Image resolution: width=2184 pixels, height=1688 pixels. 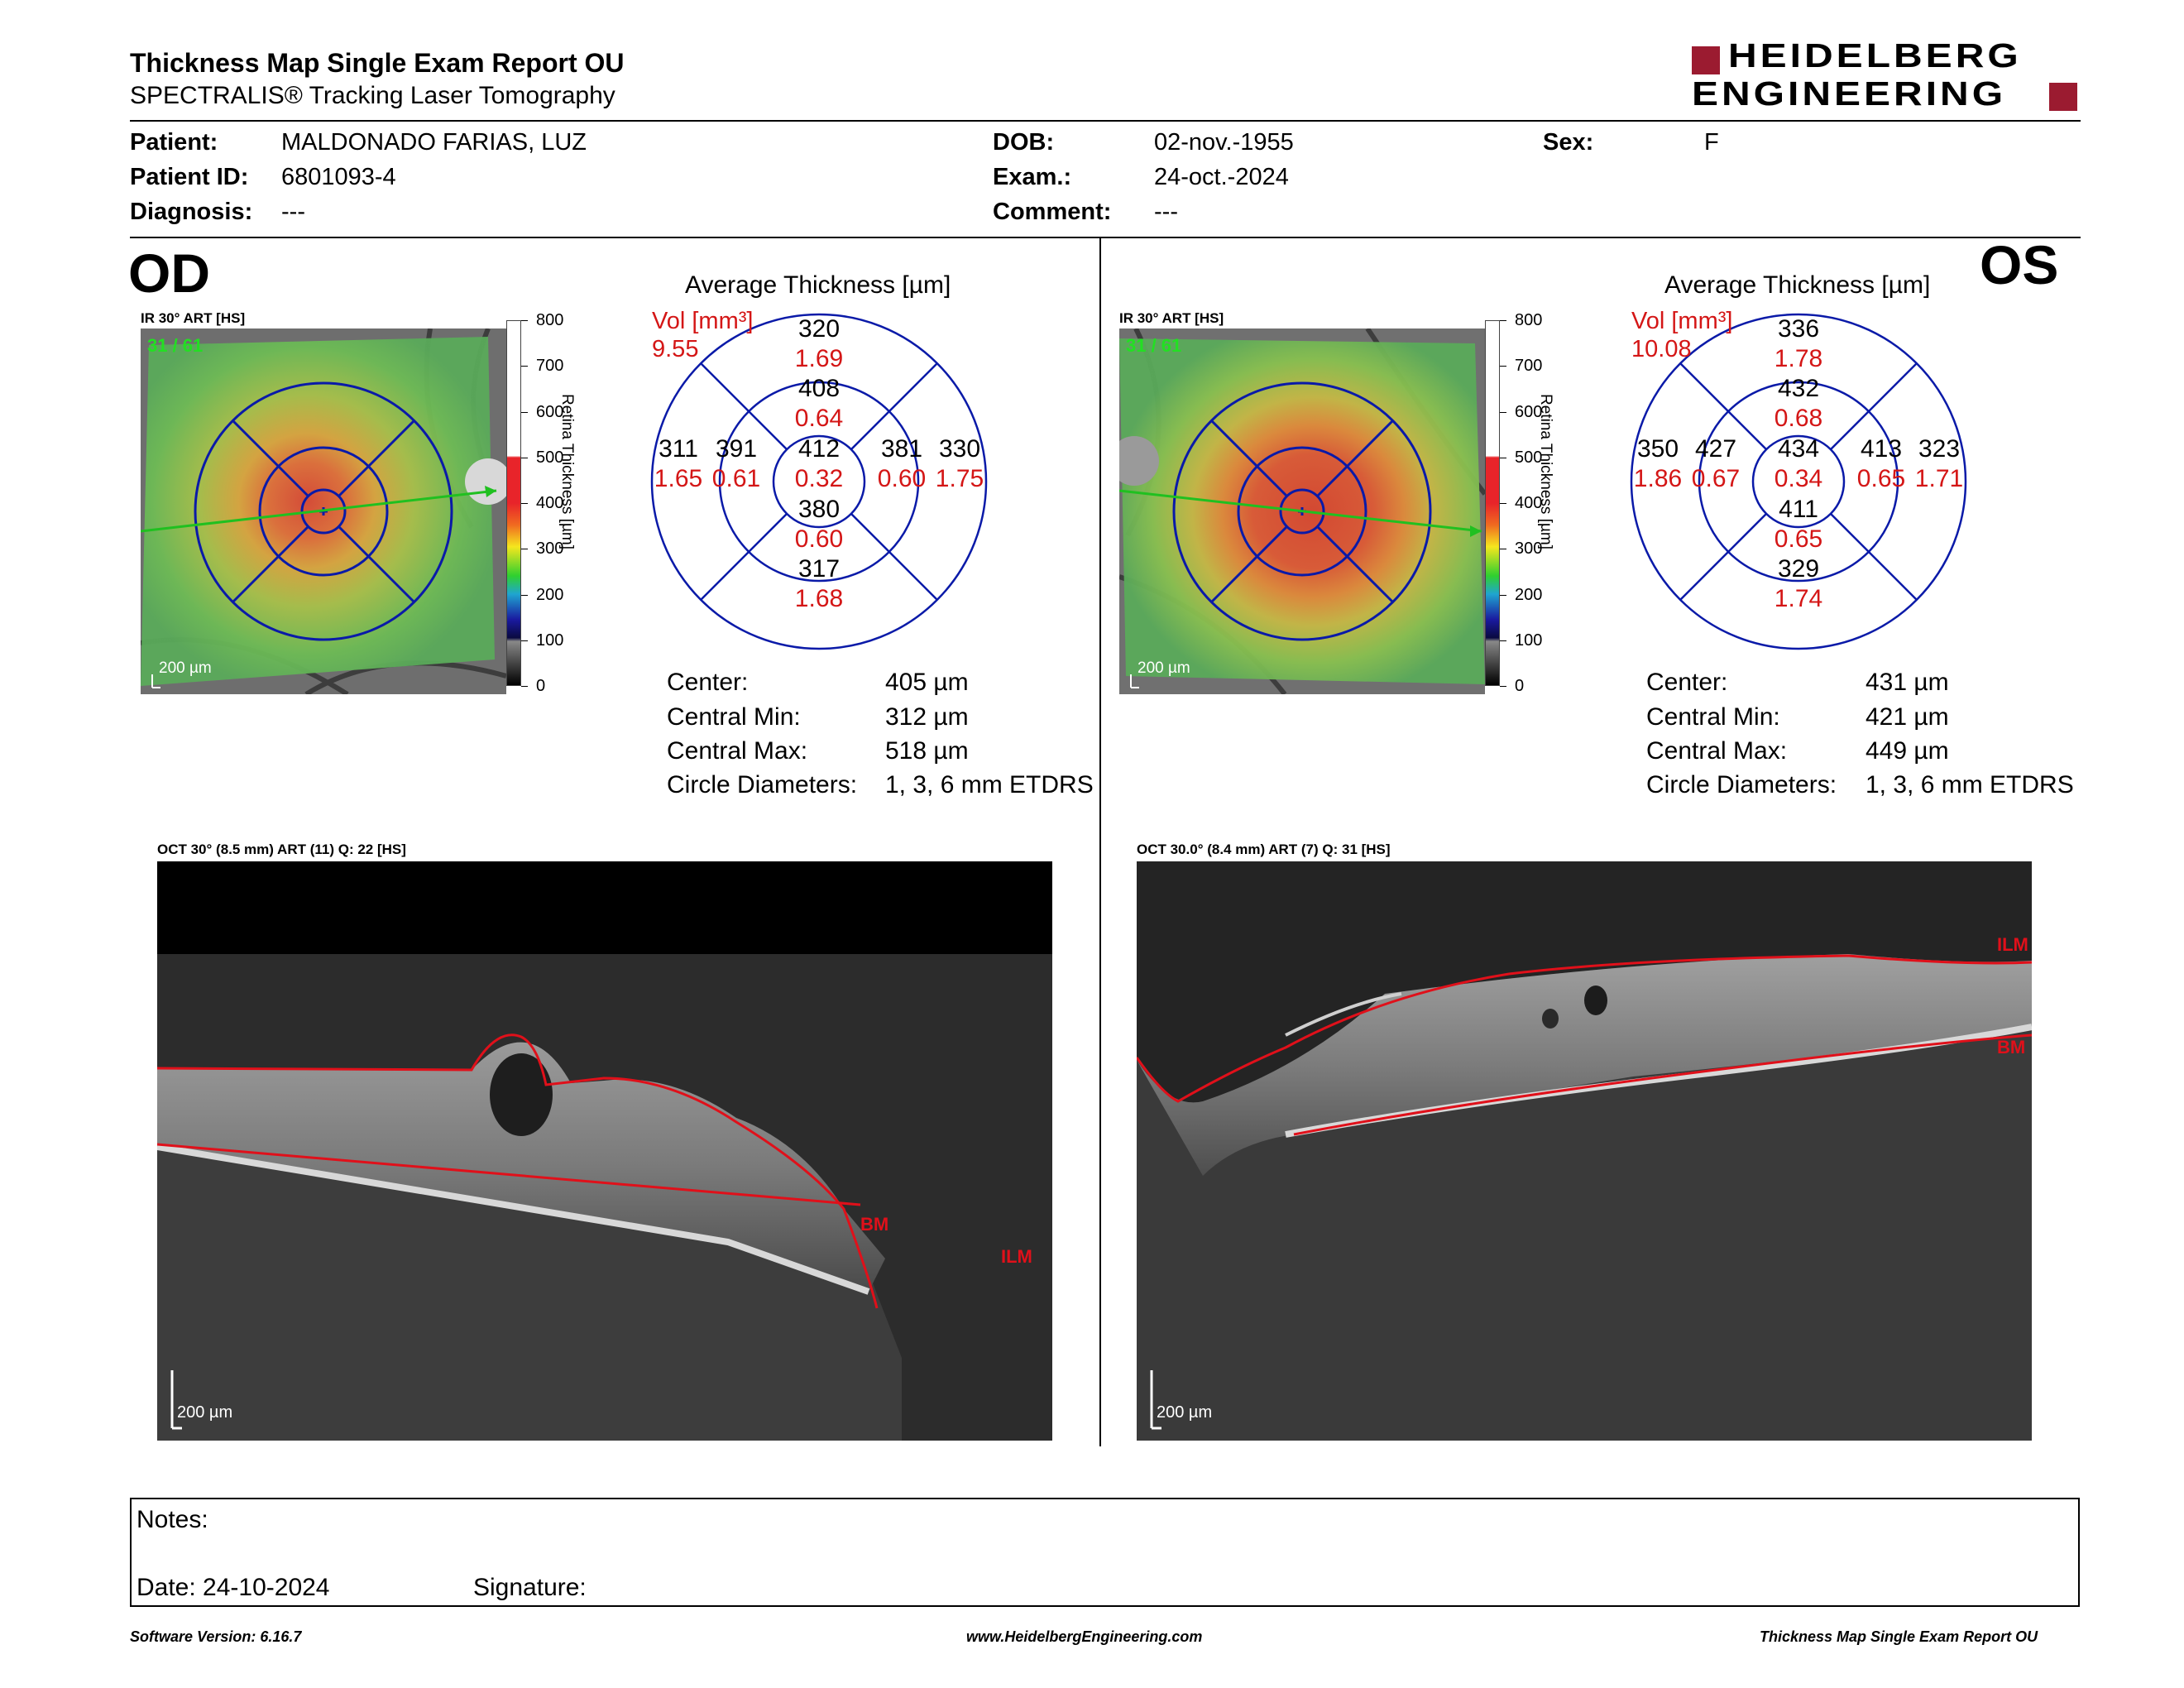 I want to click on od-oct-caption: OCT 30° (8.5 mm) ART (11) Q: 22 [HS], so click(x=281, y=849).